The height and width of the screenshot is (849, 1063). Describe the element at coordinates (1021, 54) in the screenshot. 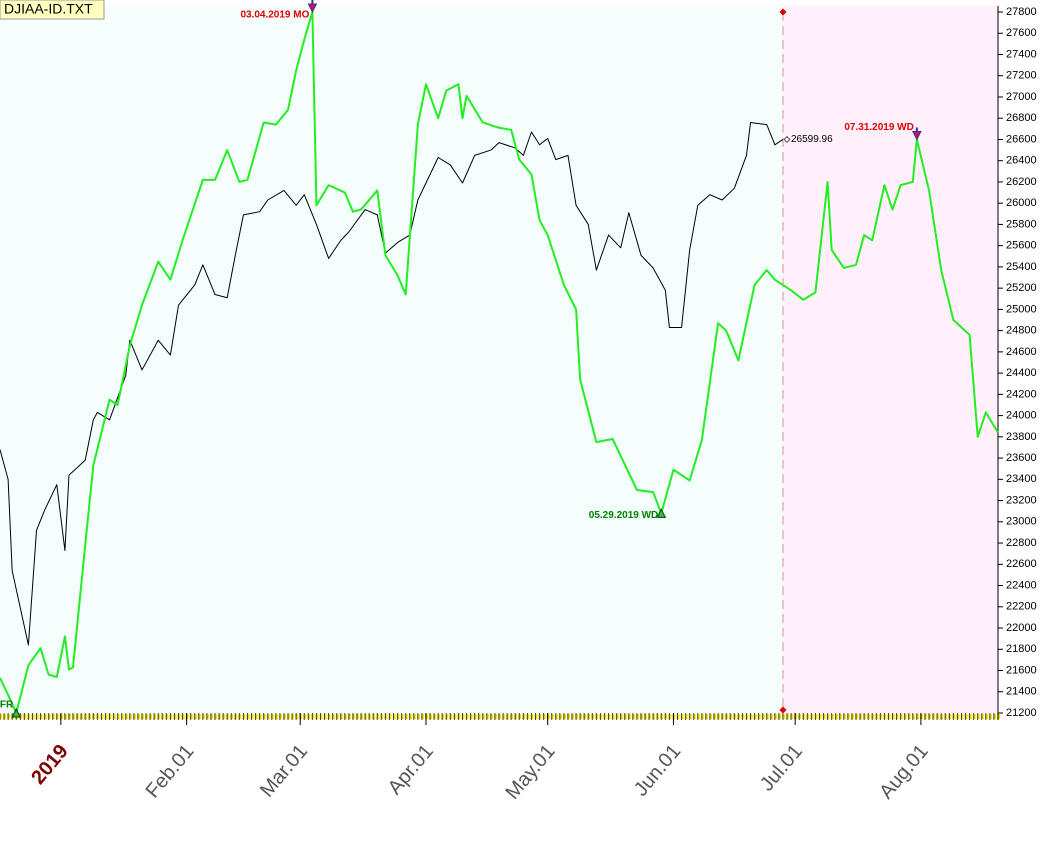

I see `y-tick-label: 27400` at that location.